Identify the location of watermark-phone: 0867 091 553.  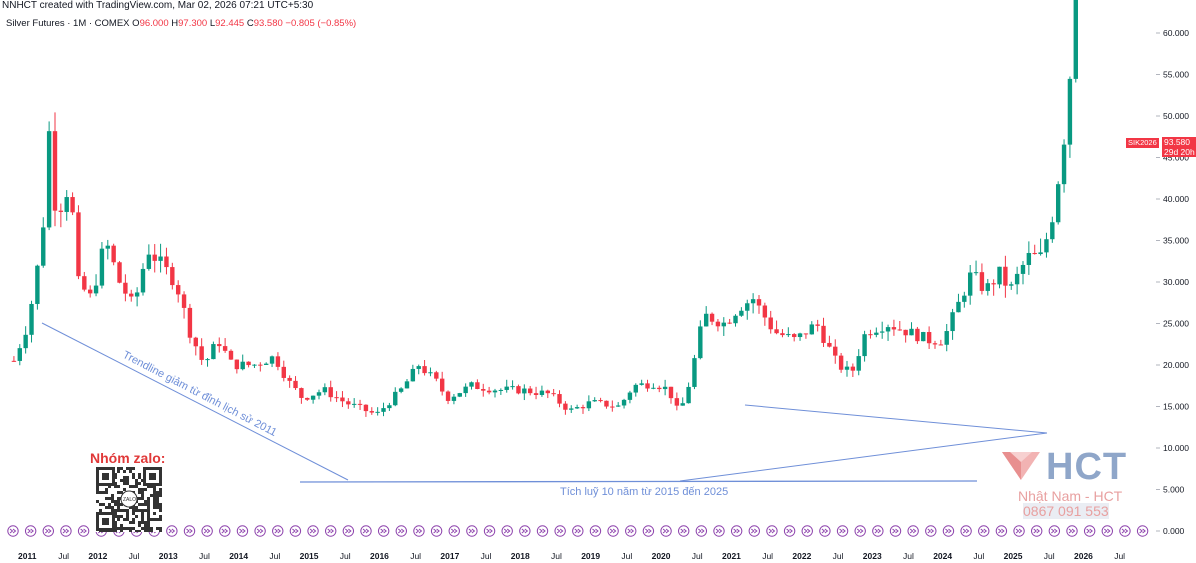
(1066, 511).